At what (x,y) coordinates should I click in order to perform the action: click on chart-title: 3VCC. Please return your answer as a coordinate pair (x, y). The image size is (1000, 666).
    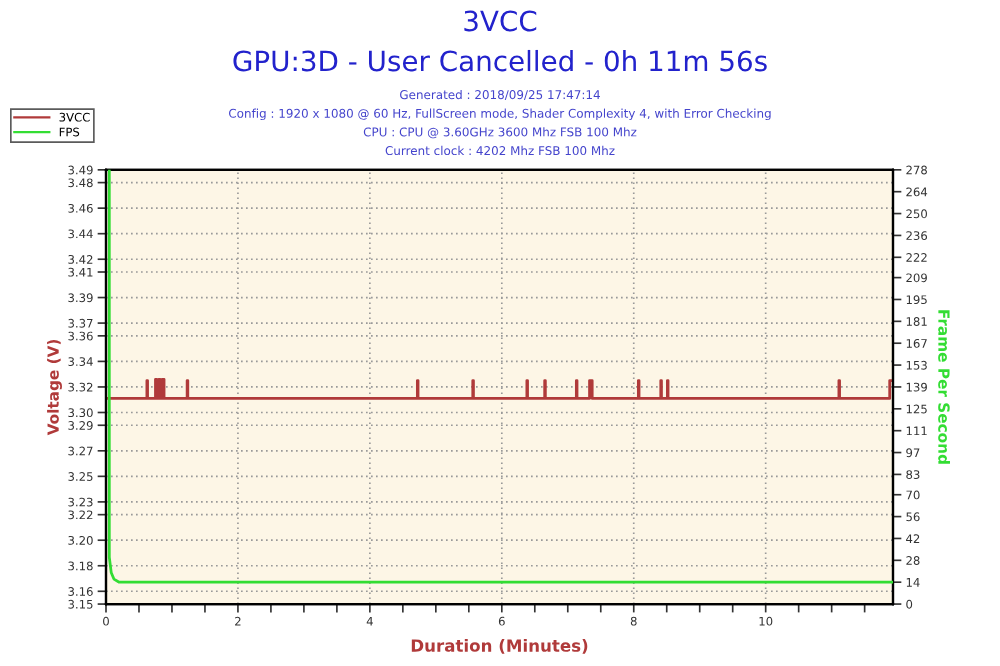
    Looking at the image, I should click on (500, 21).